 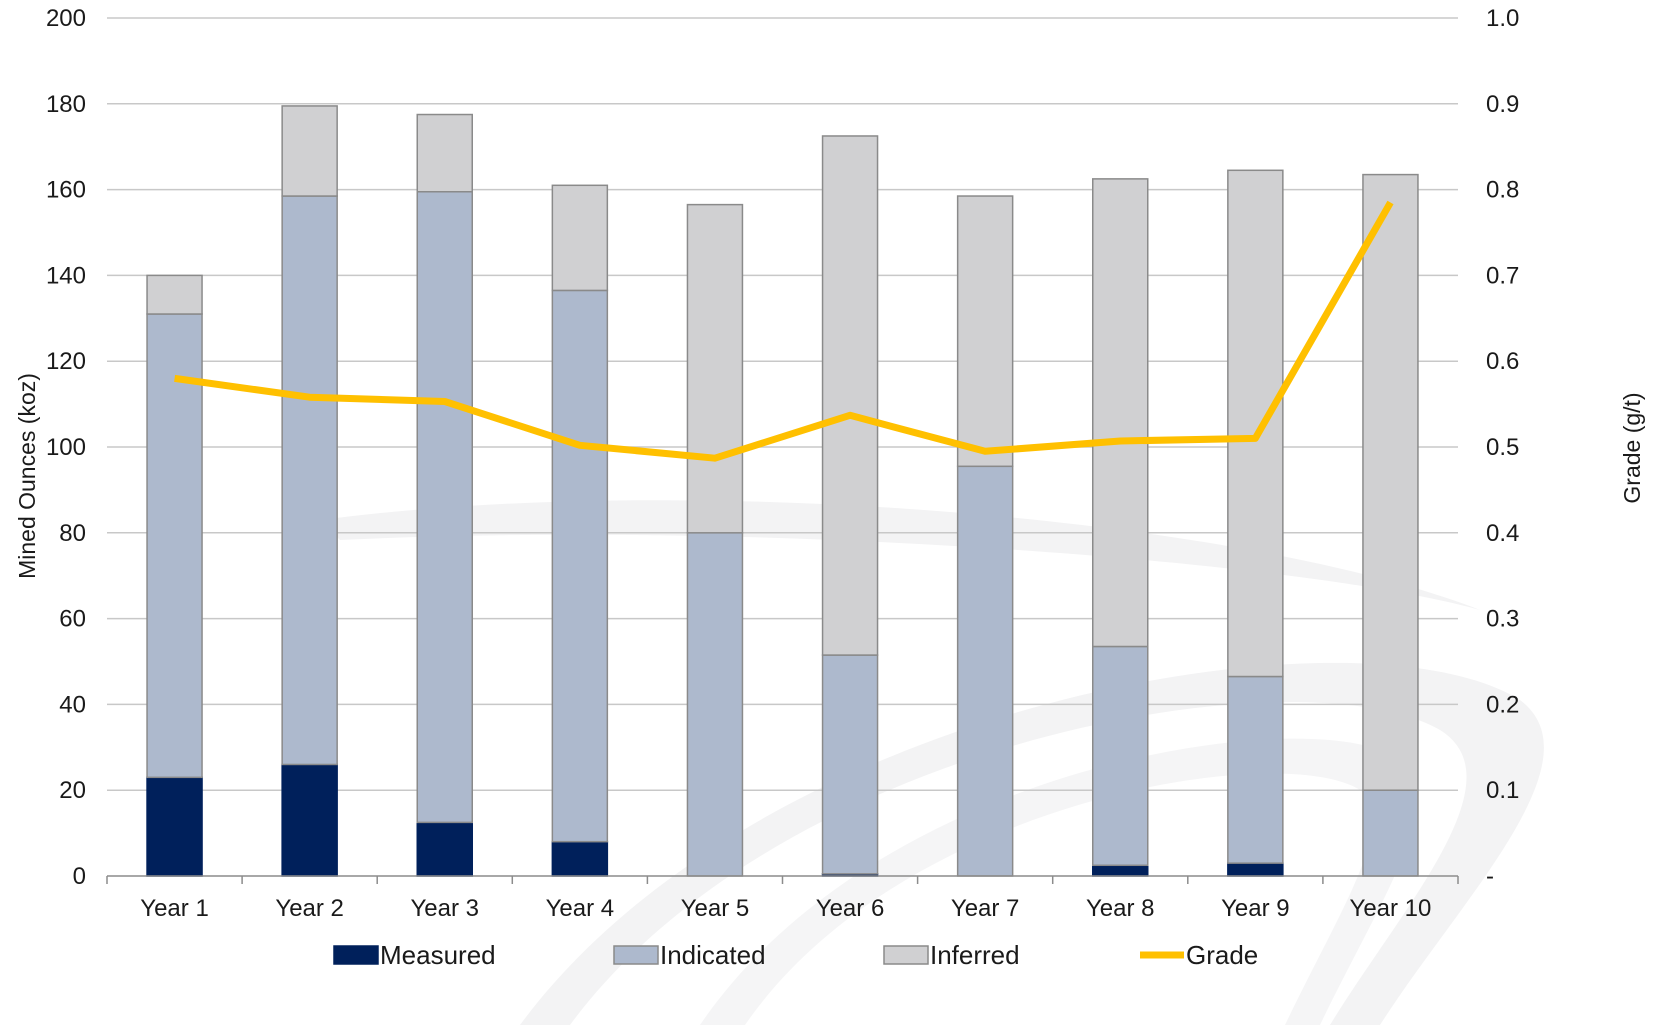 What do you see at coordinates (72, 790) in the screenshot?
I see `y-tick-label: 20` at bounding box center [72, 790].